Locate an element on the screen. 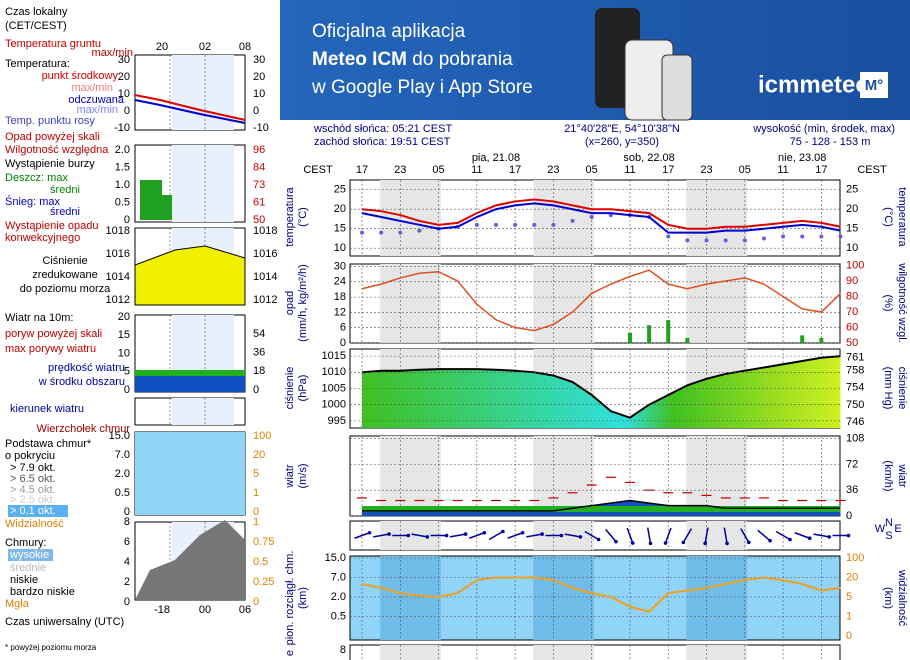 The width and height of the screenshot is (910, 660). wind-strip is located at coordinates (601, 509).